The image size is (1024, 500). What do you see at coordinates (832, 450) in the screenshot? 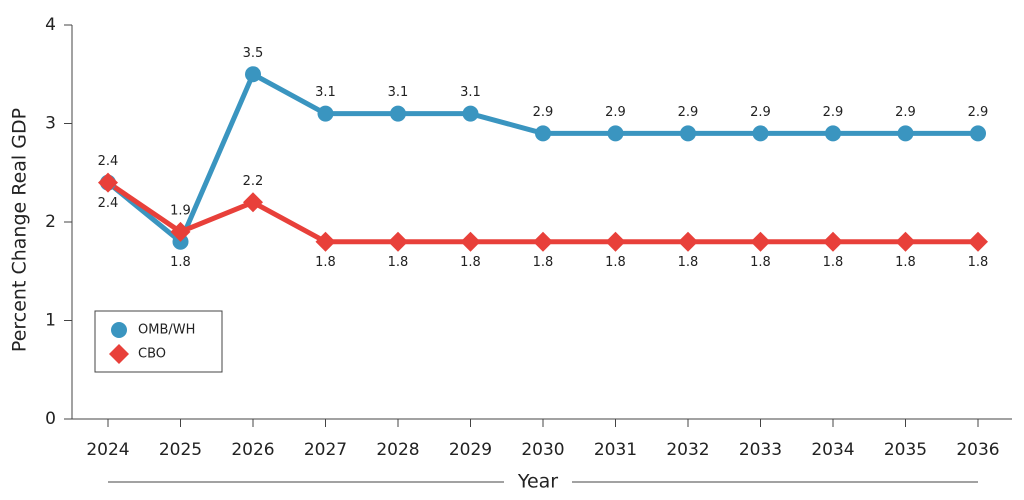
I see `x-tick-label: 2034` at bounding box center [832, 450].